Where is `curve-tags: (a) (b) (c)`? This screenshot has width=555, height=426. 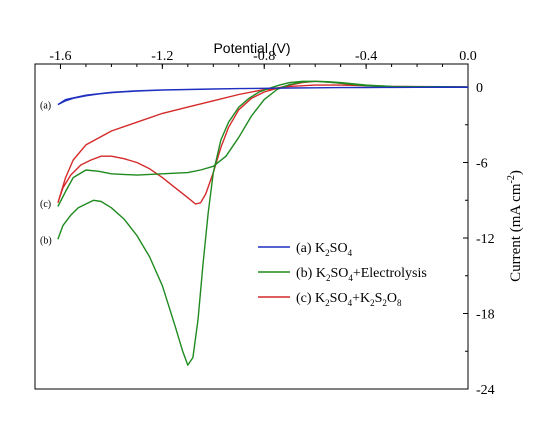
curve-tags: (a) (b) (c) is located at coordinates (46, 174).